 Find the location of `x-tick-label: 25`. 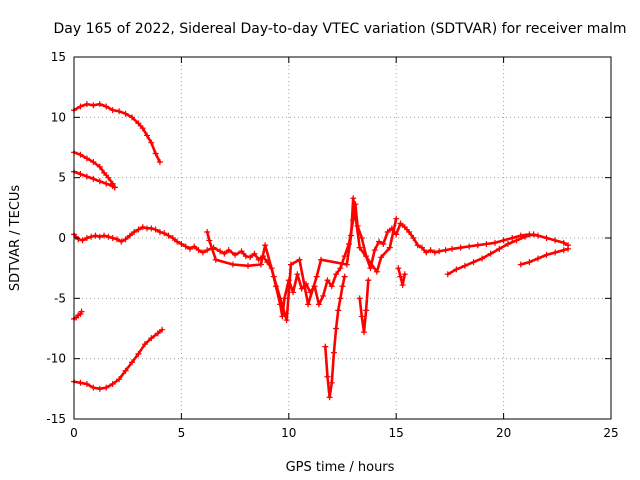

x-tick-label: 25 is located at coordinates (610, 433).